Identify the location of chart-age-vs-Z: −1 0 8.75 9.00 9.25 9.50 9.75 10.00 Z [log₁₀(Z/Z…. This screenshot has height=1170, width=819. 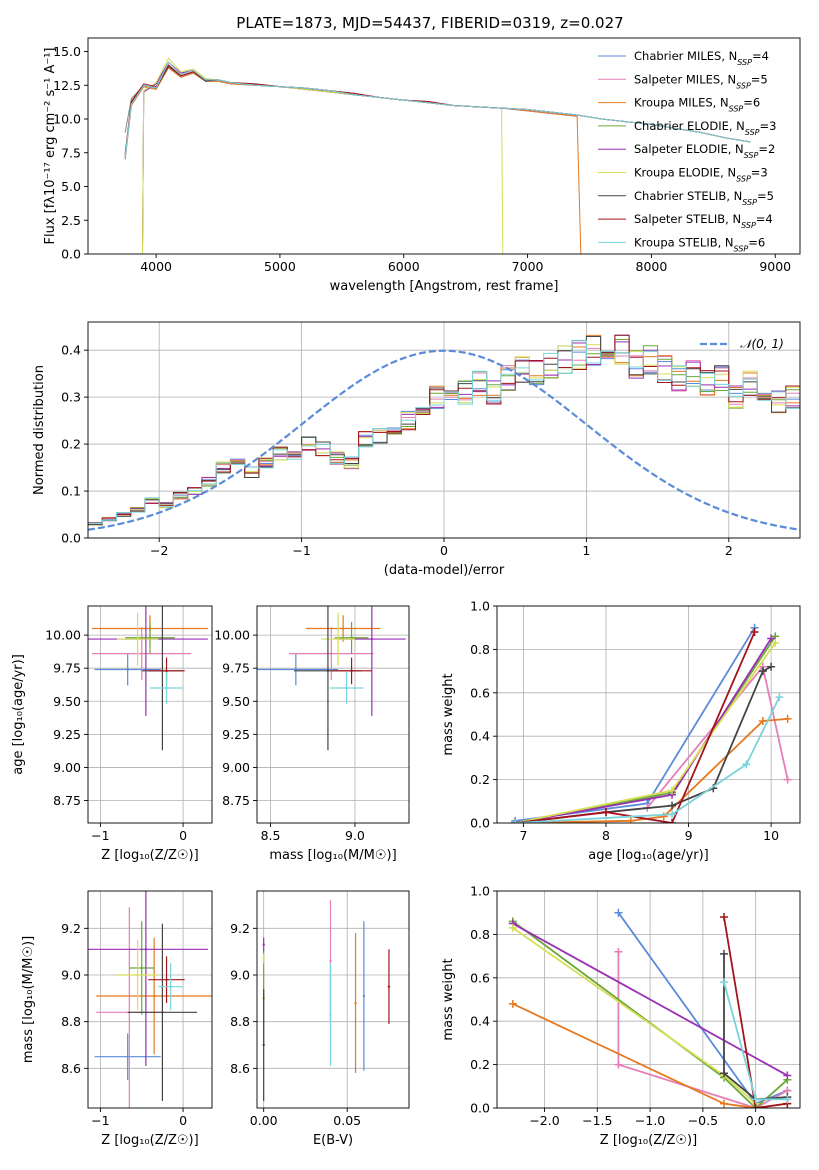
(112, 734).